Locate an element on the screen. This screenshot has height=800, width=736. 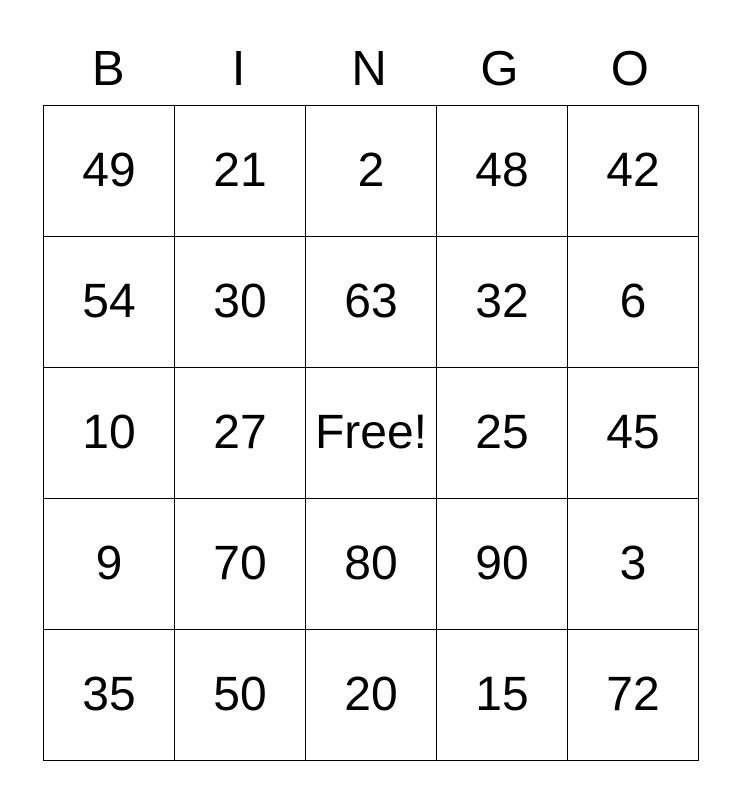
grid-row: 54 30 63 32 6 is located at coordinates (371, 302).